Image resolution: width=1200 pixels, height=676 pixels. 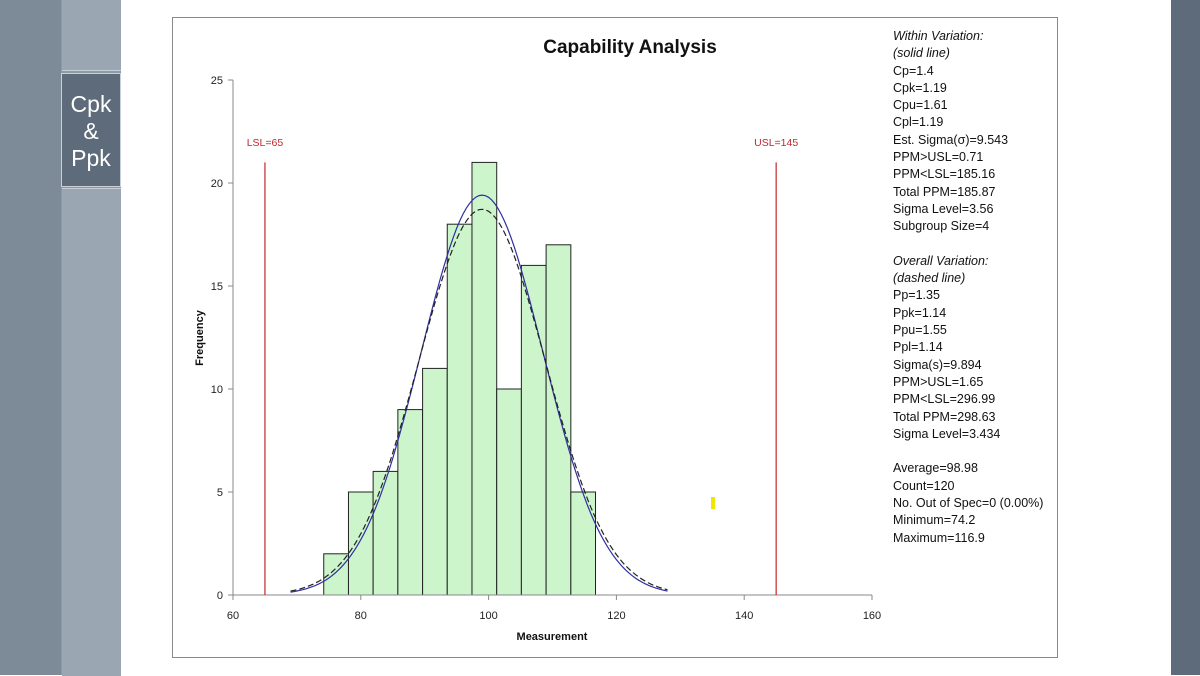 What do you see at coordinates (91, 158) in the screenshot?
I see `tab-label-line3: Ppk` at bounding box center [91, 158].